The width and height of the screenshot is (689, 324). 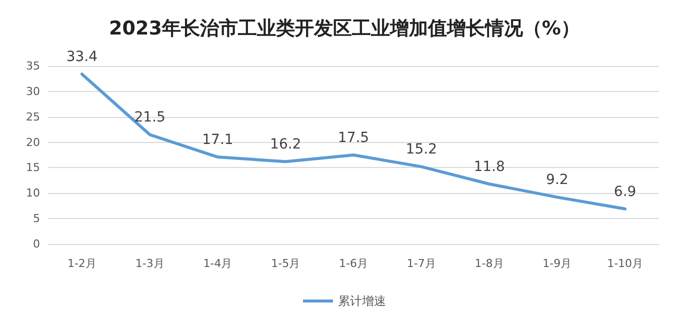 What do you see at coordinates (149, 263) in the screenshot?
I see `x-tick-label: 1-3月` at bounding box center [149, 263].